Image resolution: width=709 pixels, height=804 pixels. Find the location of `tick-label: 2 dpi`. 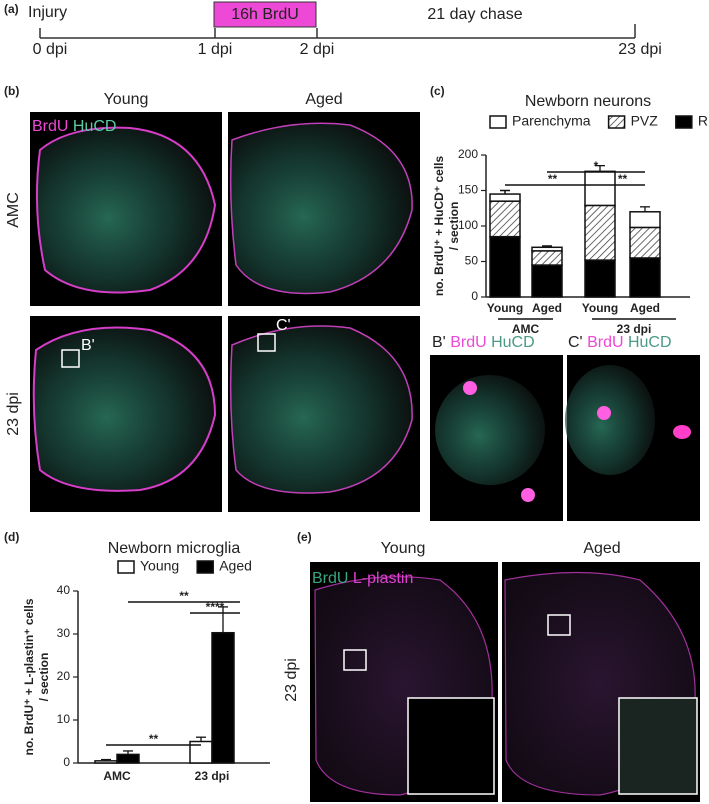

tick-label: 2 dpi is located at coordinates (317, 49).